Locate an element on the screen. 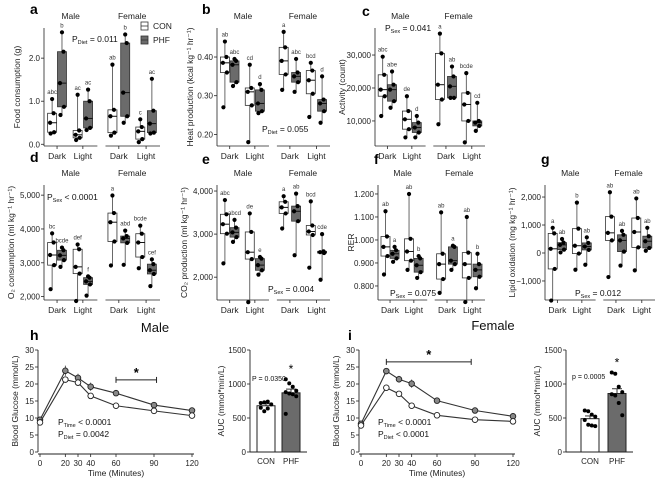 The width and height of the screenshot is (666, 486). x-tick-label: 40 is located at coordinates (411, 463).